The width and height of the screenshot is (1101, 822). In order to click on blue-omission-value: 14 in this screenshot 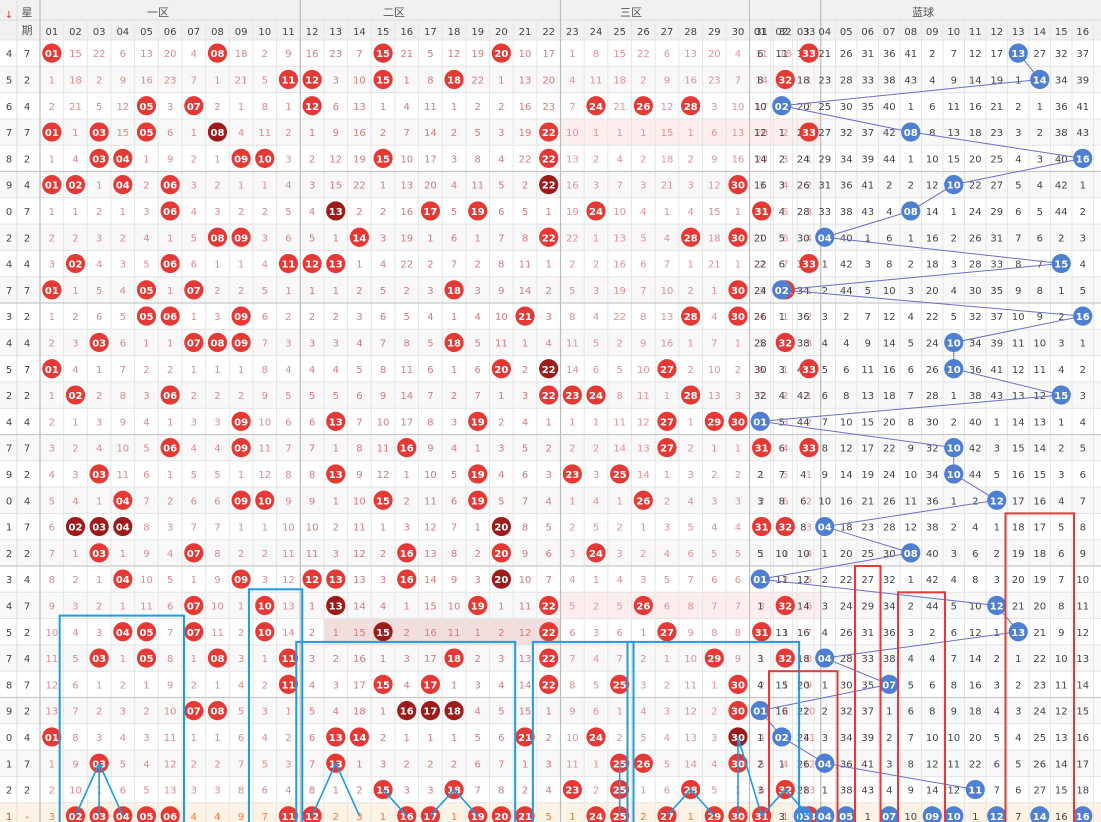, I will do `click(1018, 422)`.